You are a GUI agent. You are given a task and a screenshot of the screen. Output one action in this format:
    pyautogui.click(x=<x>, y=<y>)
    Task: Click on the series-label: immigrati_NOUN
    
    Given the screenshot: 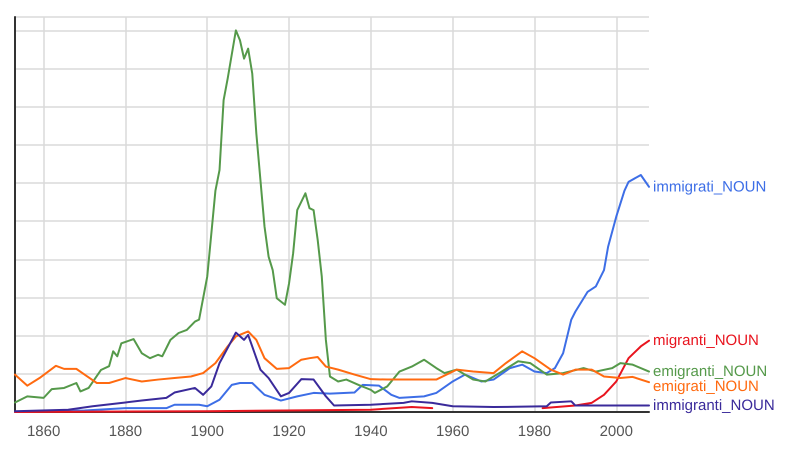 What is the action you would take?
    pyautogui.click(x=709, y=187)
    